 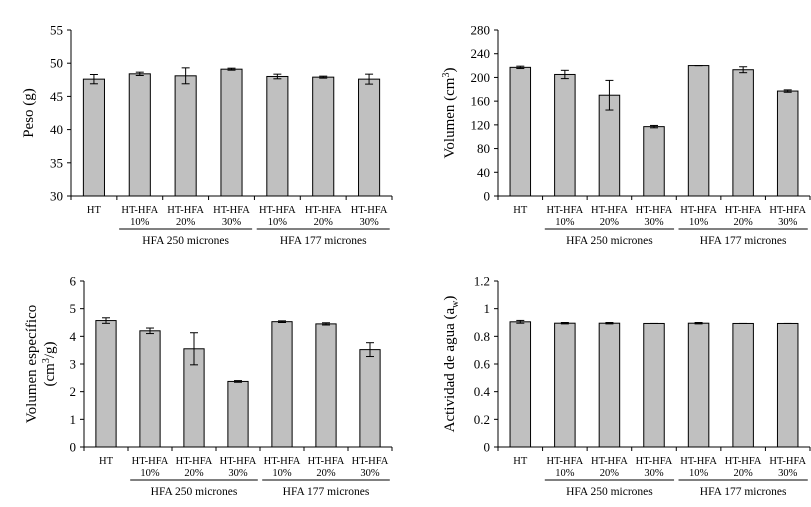 What do you see at coordinates (56, 129) in the screenshot?
I see `y-tick-label: 40` at bounding box center [56, 129].